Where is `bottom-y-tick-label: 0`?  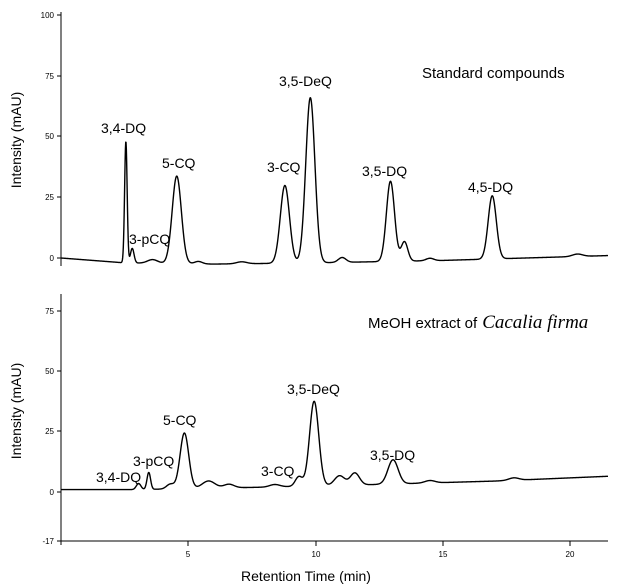 bottom-y-tick-label: 0 is located at coordinates (52, 492).